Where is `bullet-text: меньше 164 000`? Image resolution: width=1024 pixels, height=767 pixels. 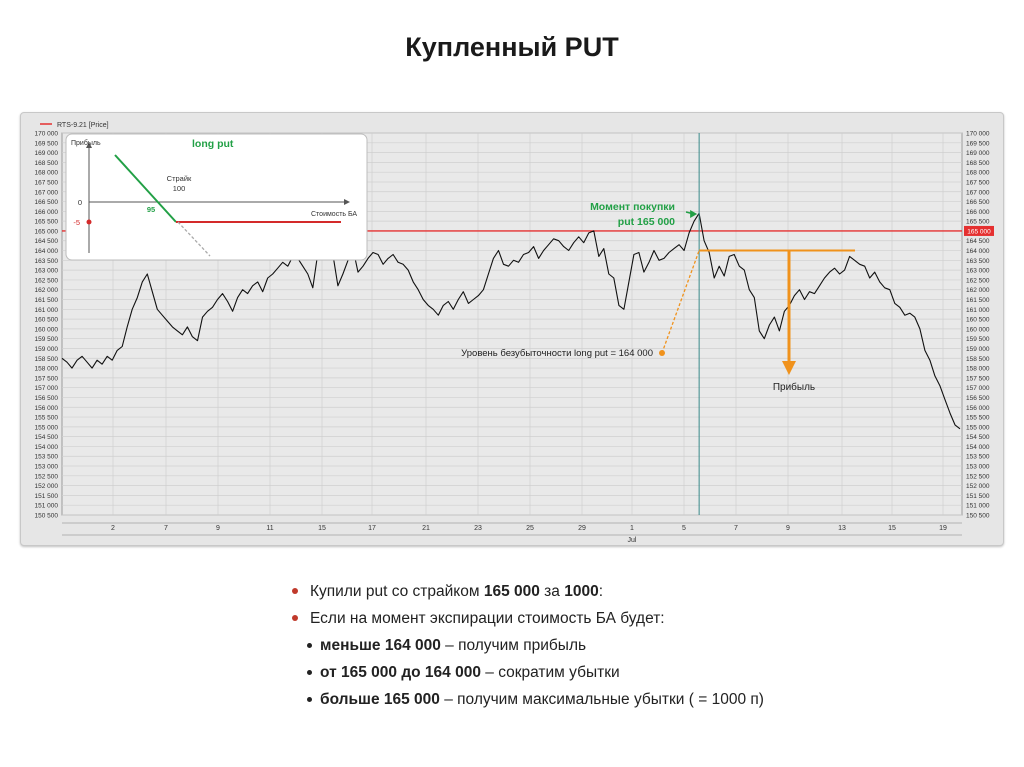 bullet-text: меньше 164 000 is located at coordinates (380, 645).